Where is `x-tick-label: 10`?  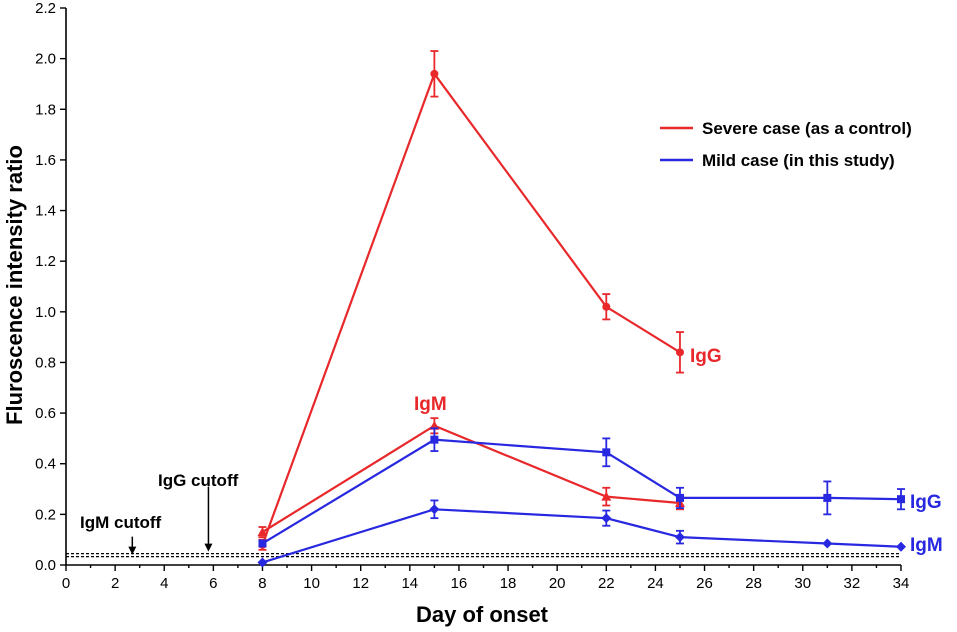 x-tick-label: 10 is located at coordinates (311, 583).